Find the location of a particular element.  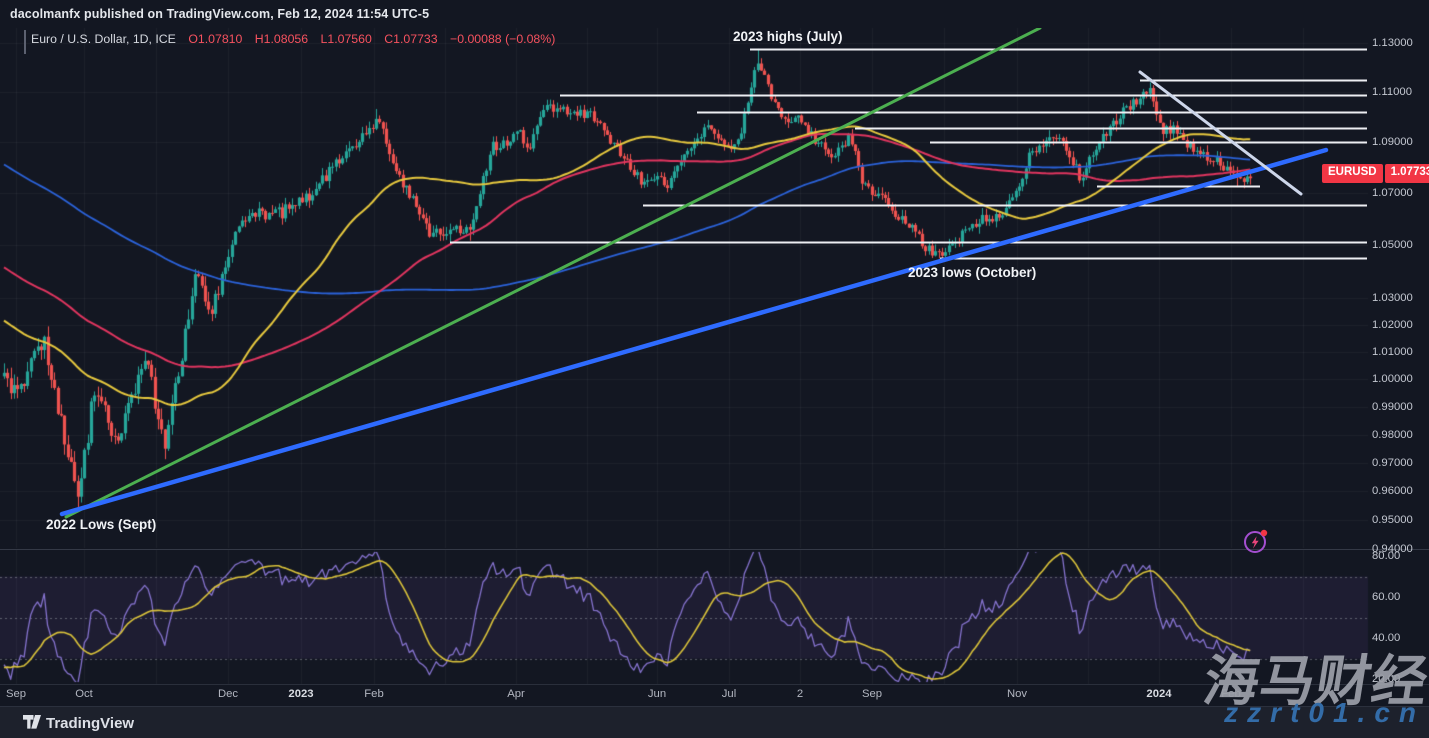

price-axis-label: 1.07000 is located at coordinates (1392, 193).